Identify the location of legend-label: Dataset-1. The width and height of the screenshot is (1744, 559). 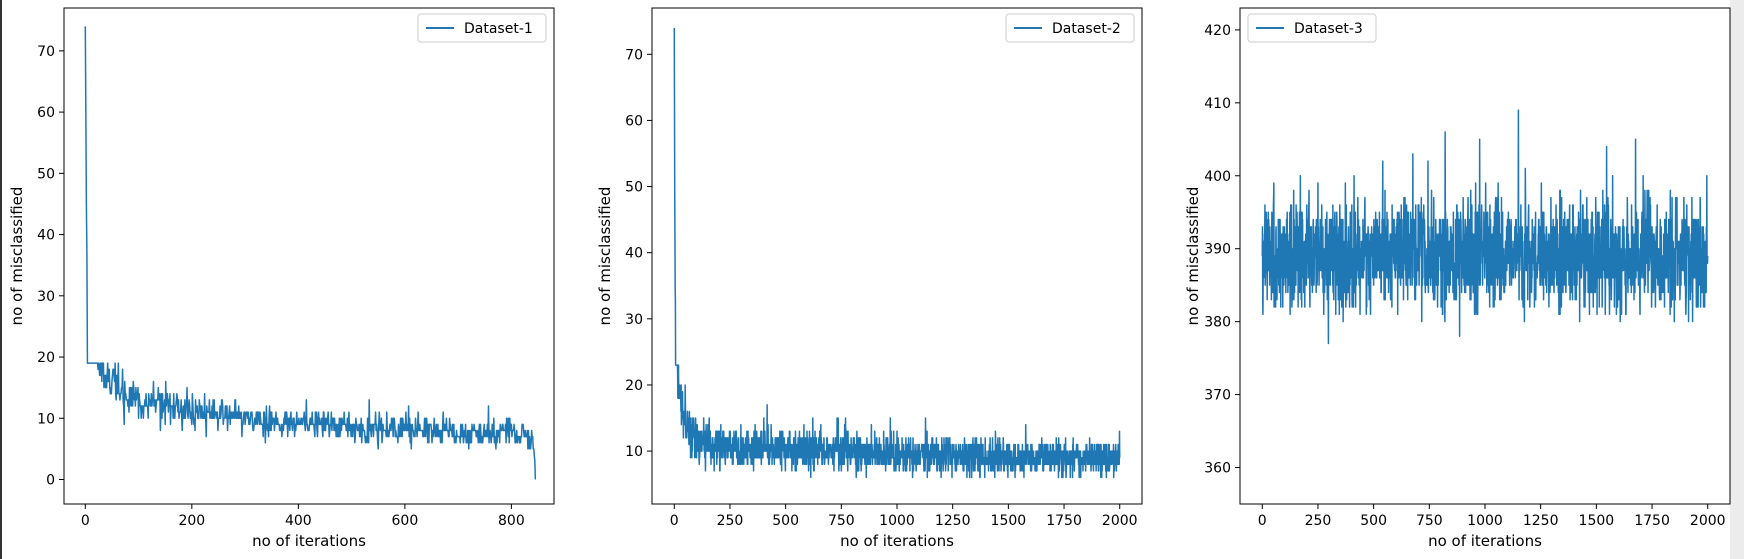
(498, 29).